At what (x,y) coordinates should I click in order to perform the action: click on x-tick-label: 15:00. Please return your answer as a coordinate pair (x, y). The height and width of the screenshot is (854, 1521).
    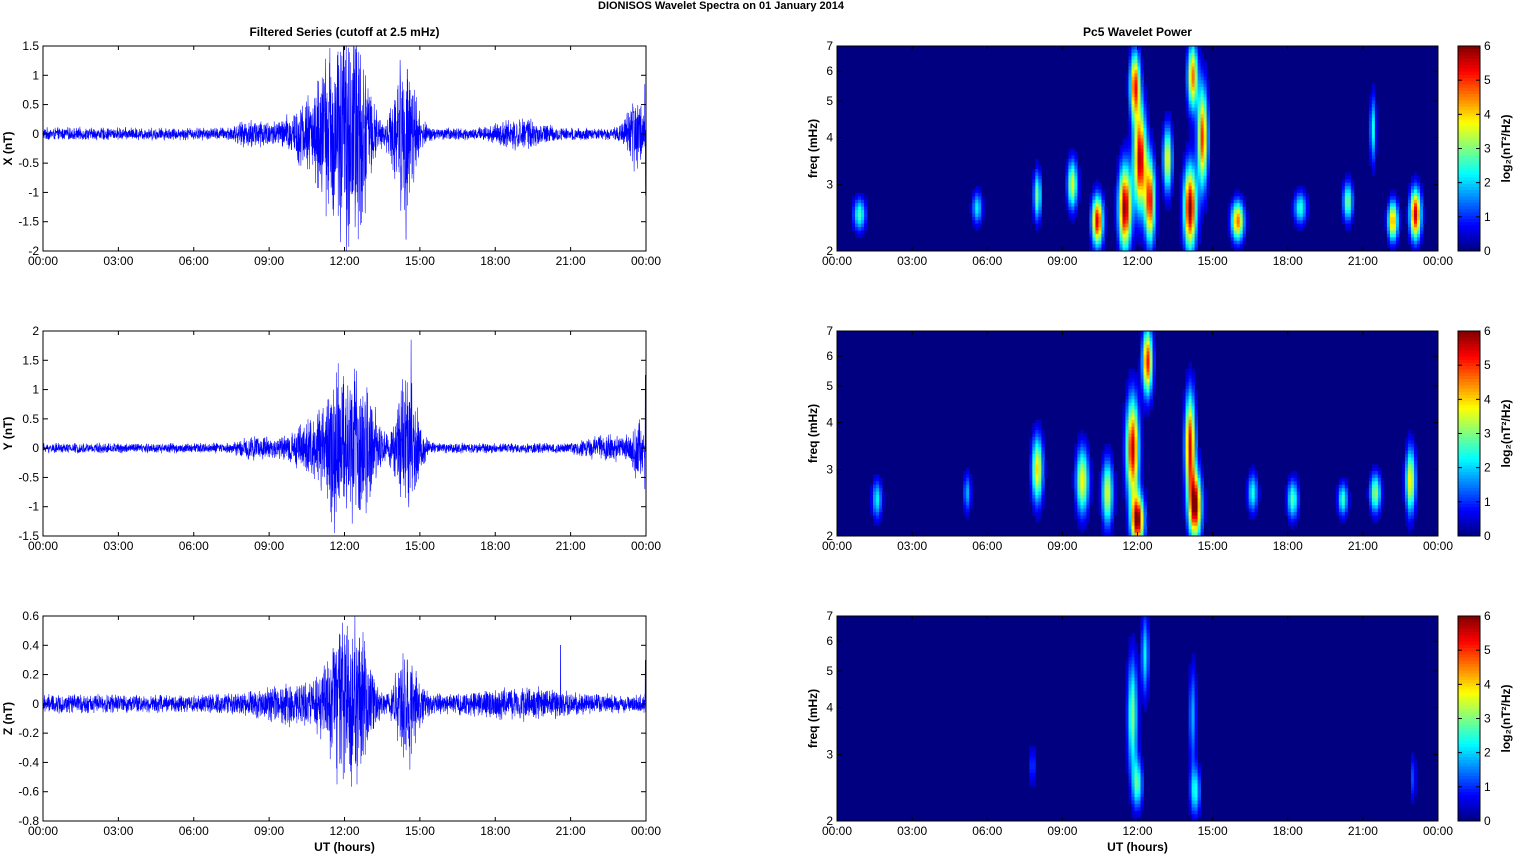
    Looking at the image, I should click on (1213, 261).